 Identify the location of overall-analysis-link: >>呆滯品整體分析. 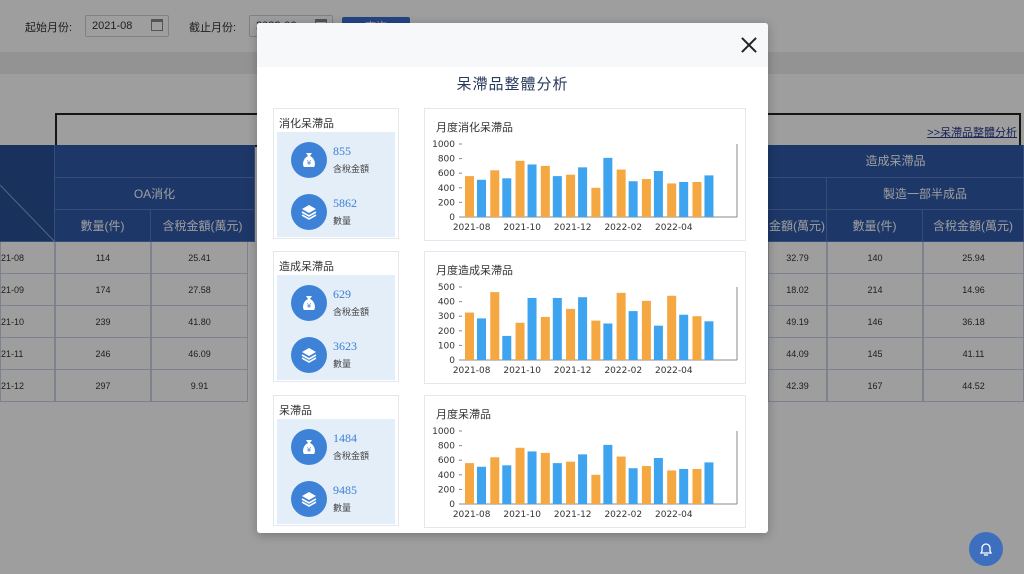
(972, 133).